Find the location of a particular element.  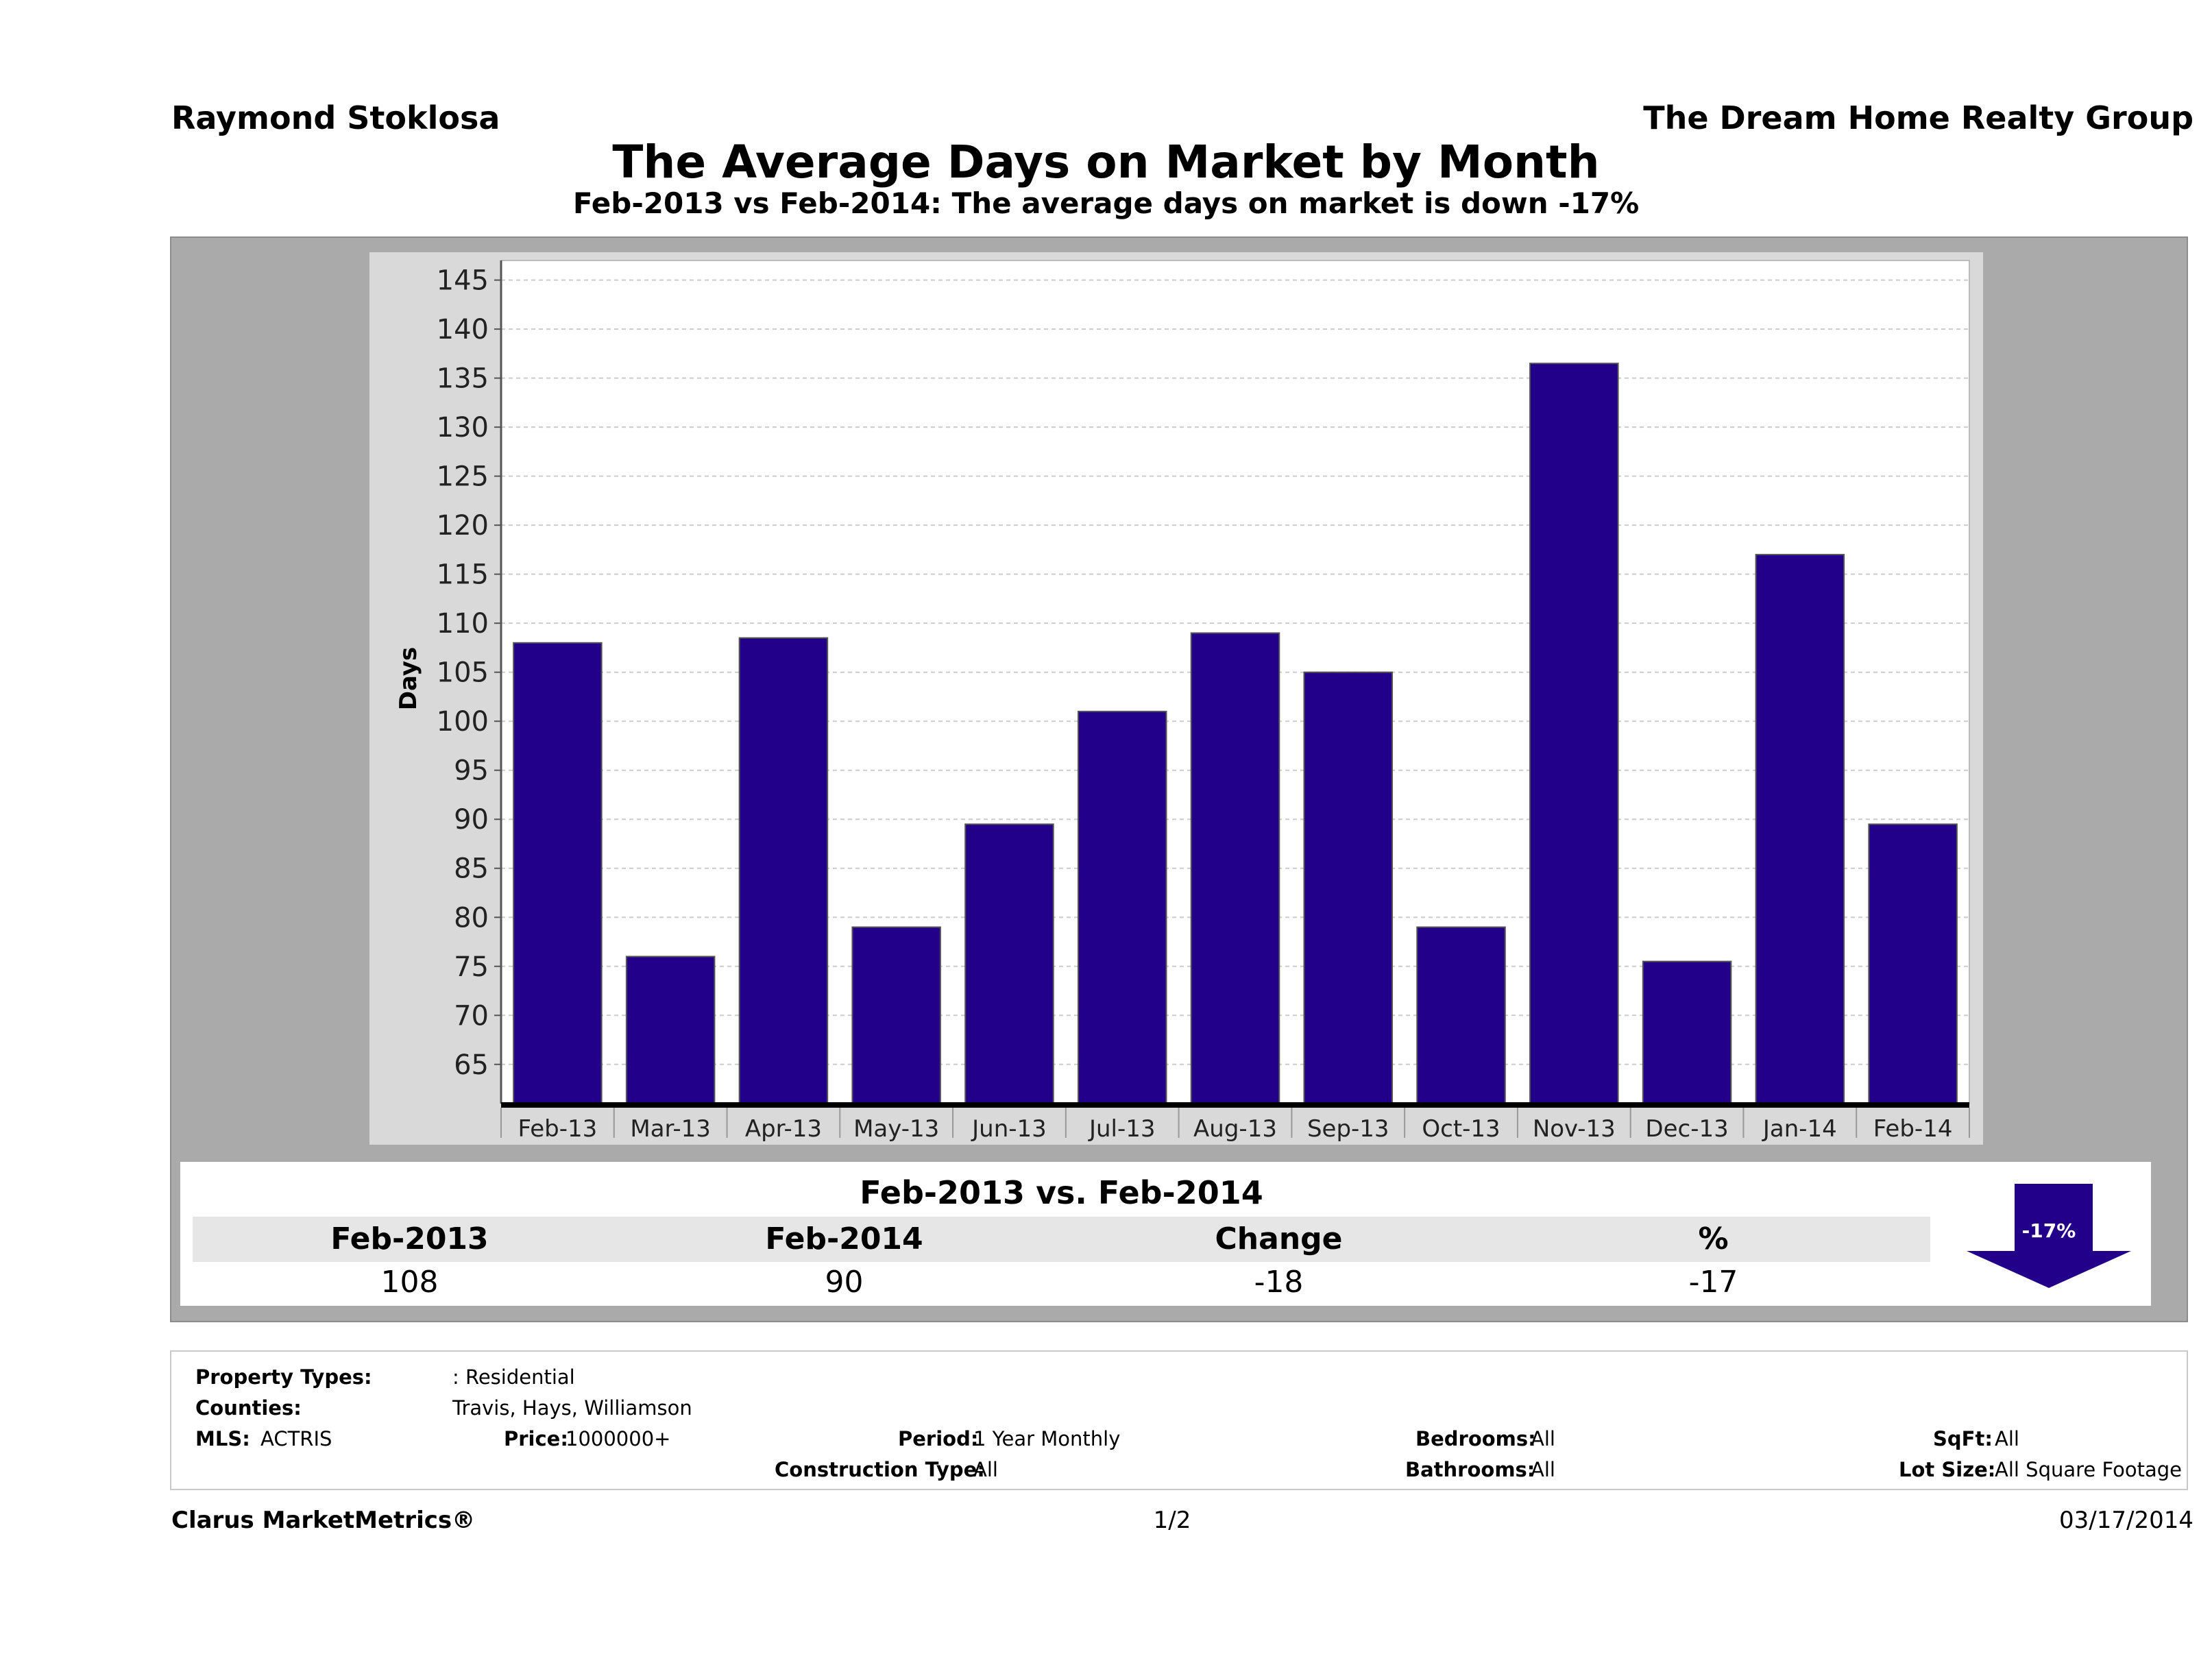

x-tick-label: Jan-14 is located at coordinates (1799, 1129).